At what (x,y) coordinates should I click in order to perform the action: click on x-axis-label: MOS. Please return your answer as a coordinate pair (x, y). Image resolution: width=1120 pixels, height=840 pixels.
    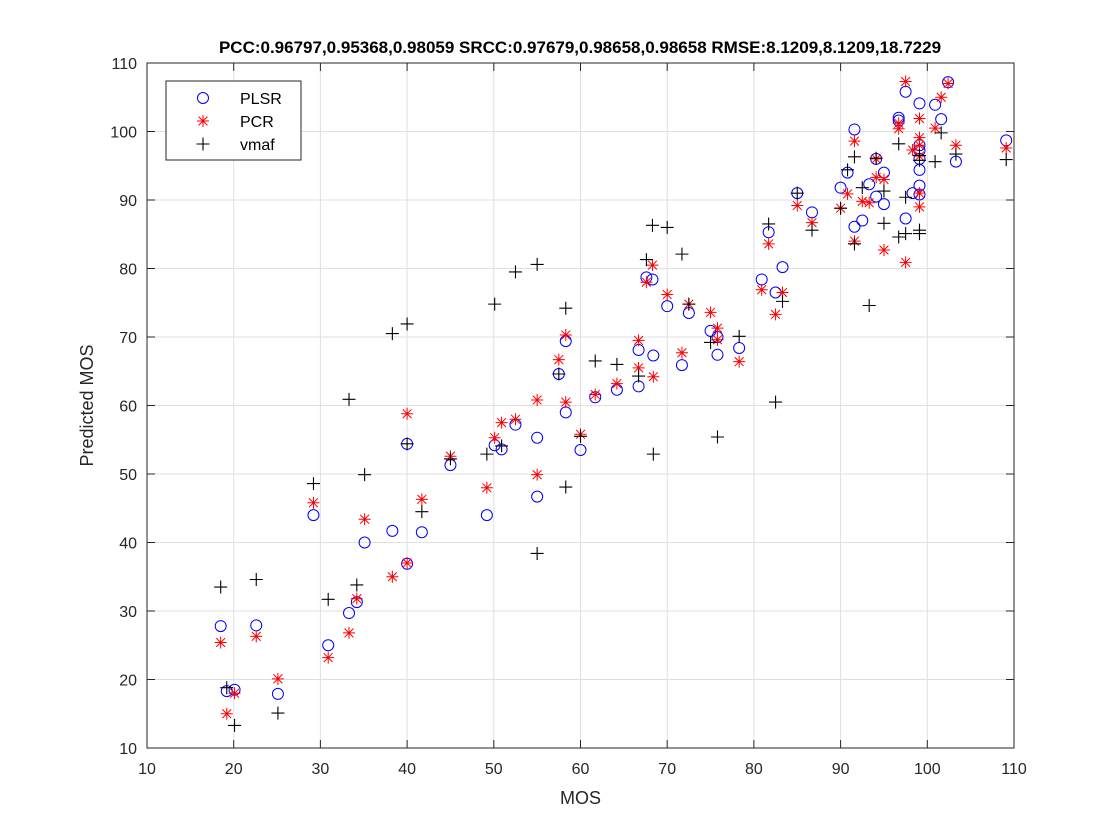
    Looking at the image, I should click on (580, 798).